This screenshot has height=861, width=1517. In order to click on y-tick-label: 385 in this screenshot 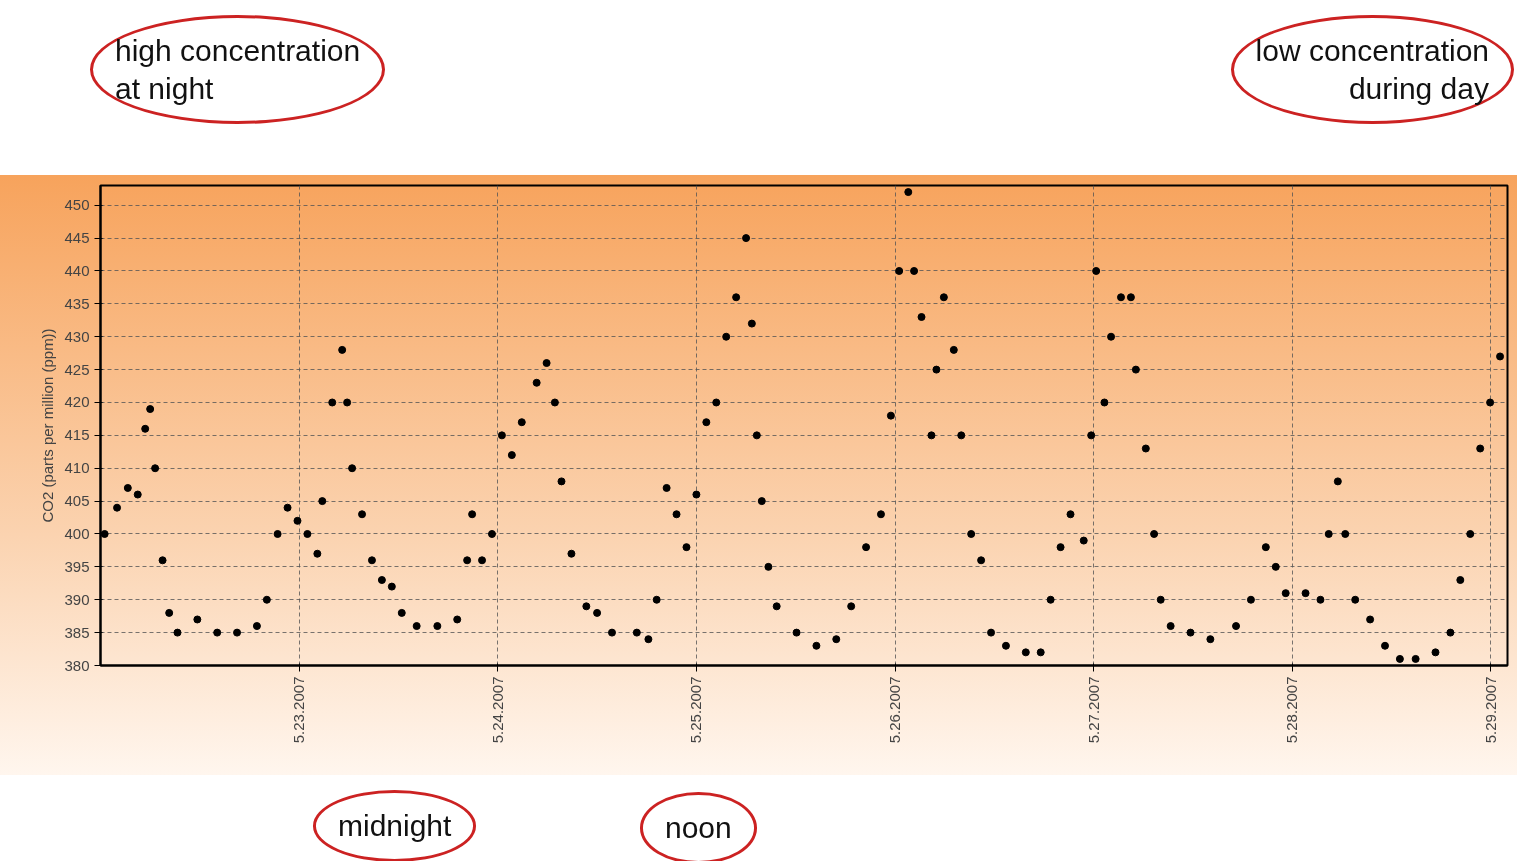, I will do `click(77, 632)`.